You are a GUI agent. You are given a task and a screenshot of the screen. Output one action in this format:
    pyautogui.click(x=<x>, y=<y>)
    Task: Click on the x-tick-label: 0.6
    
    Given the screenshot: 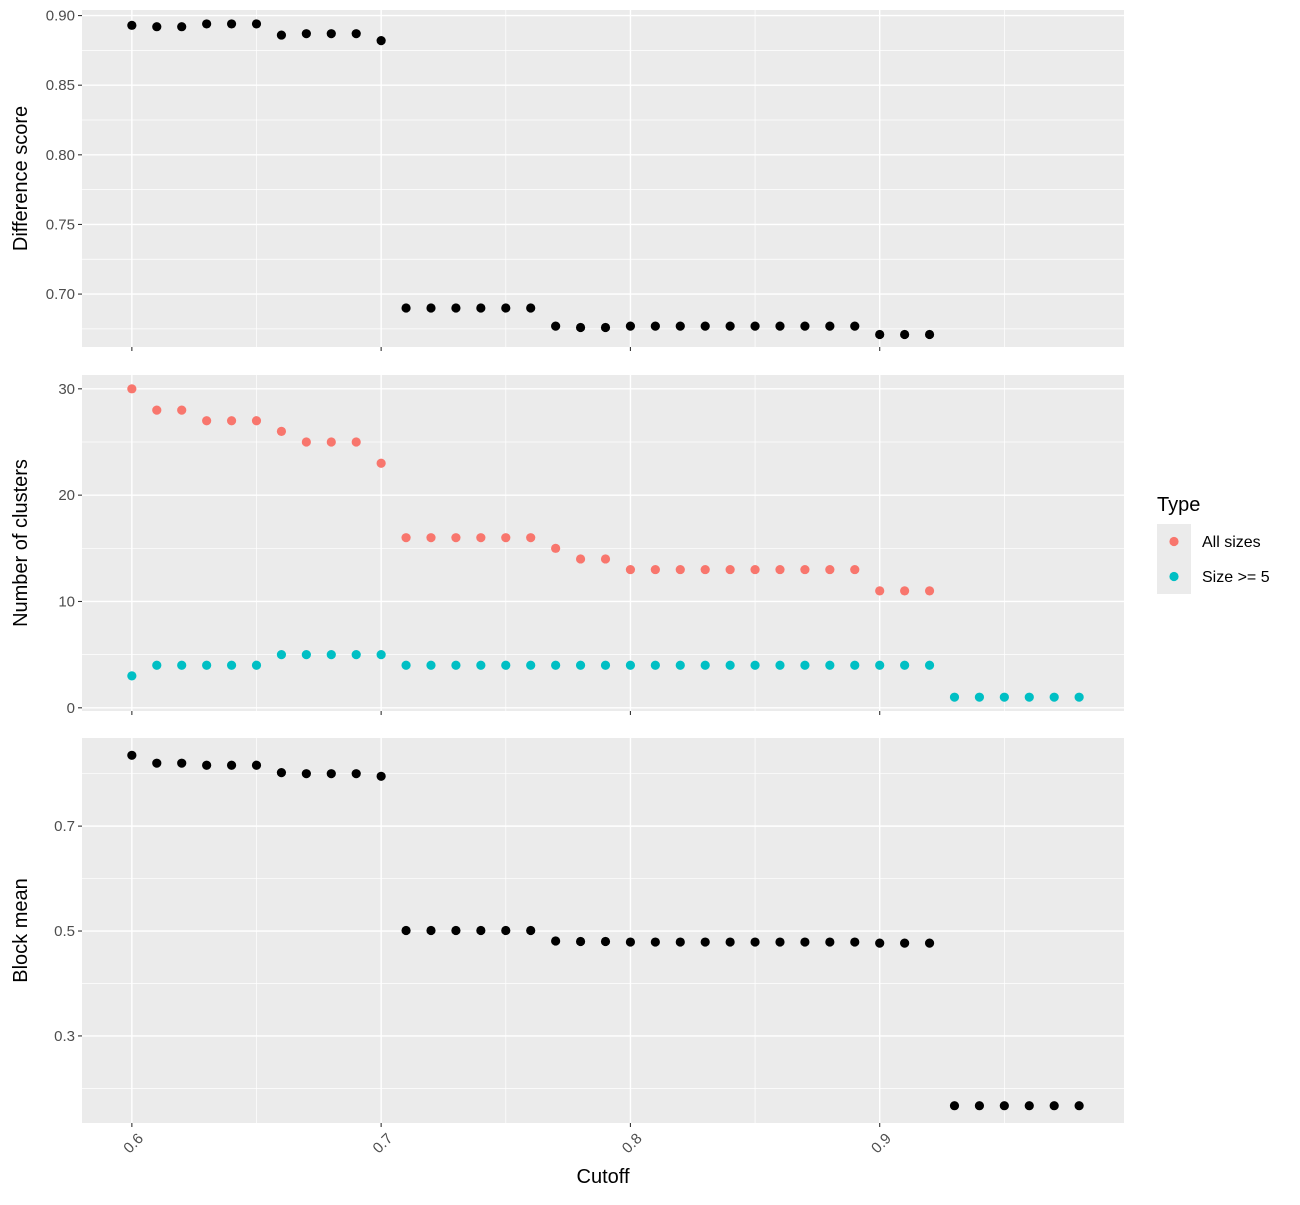 What is the action you would take?
    pyautogui.click(x=133, y=1143)
    